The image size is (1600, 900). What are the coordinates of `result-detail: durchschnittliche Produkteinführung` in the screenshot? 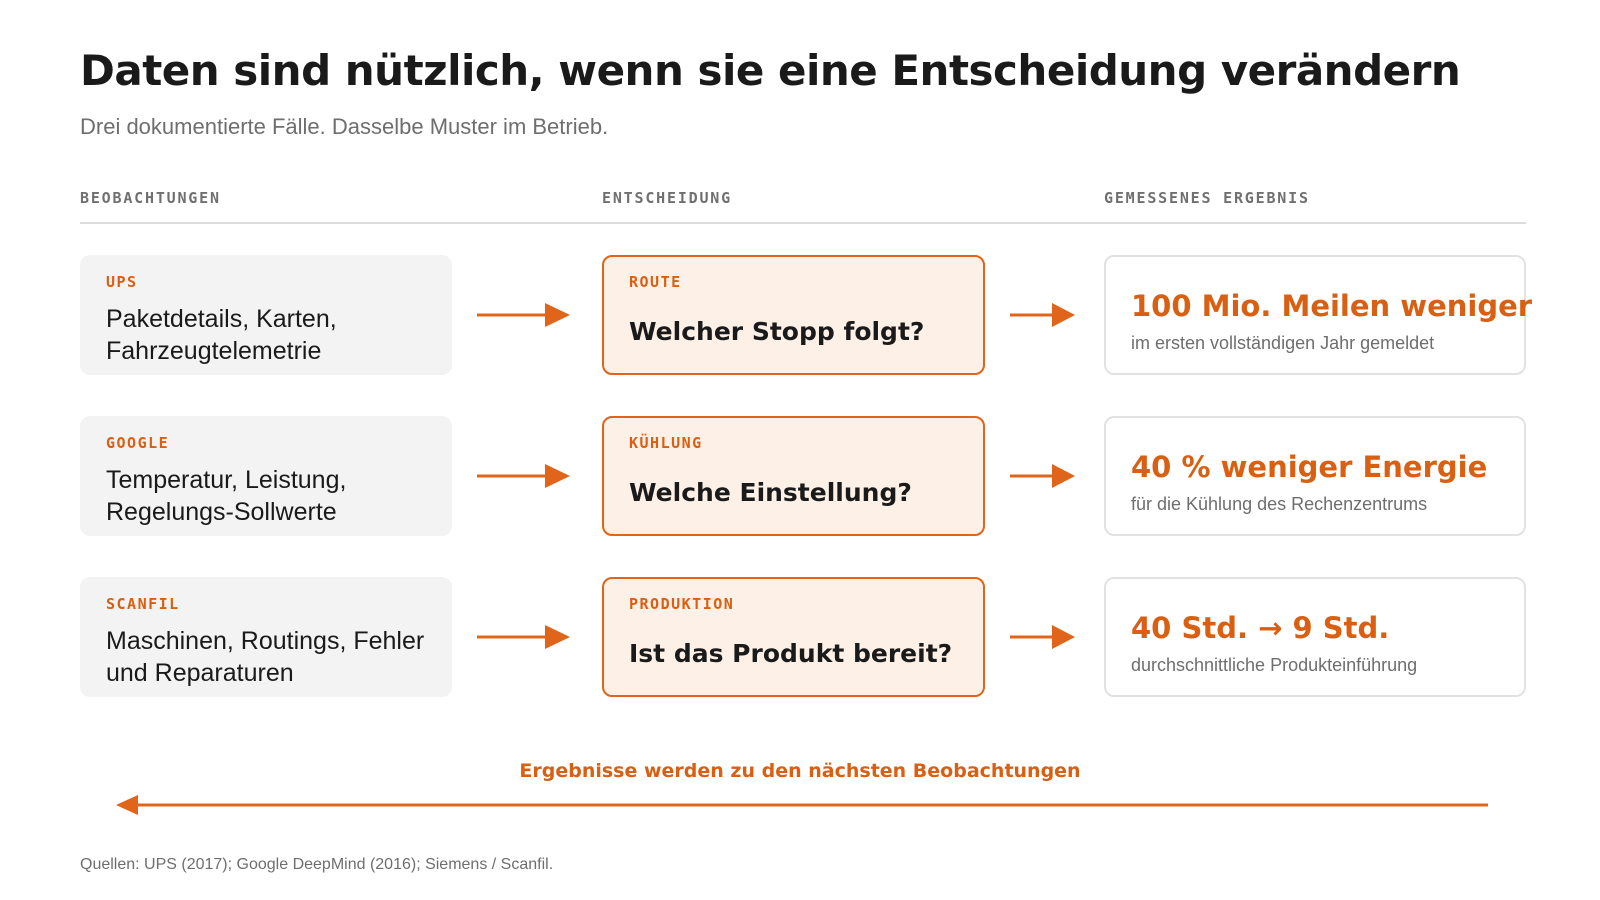 It's located at (1274, 665).